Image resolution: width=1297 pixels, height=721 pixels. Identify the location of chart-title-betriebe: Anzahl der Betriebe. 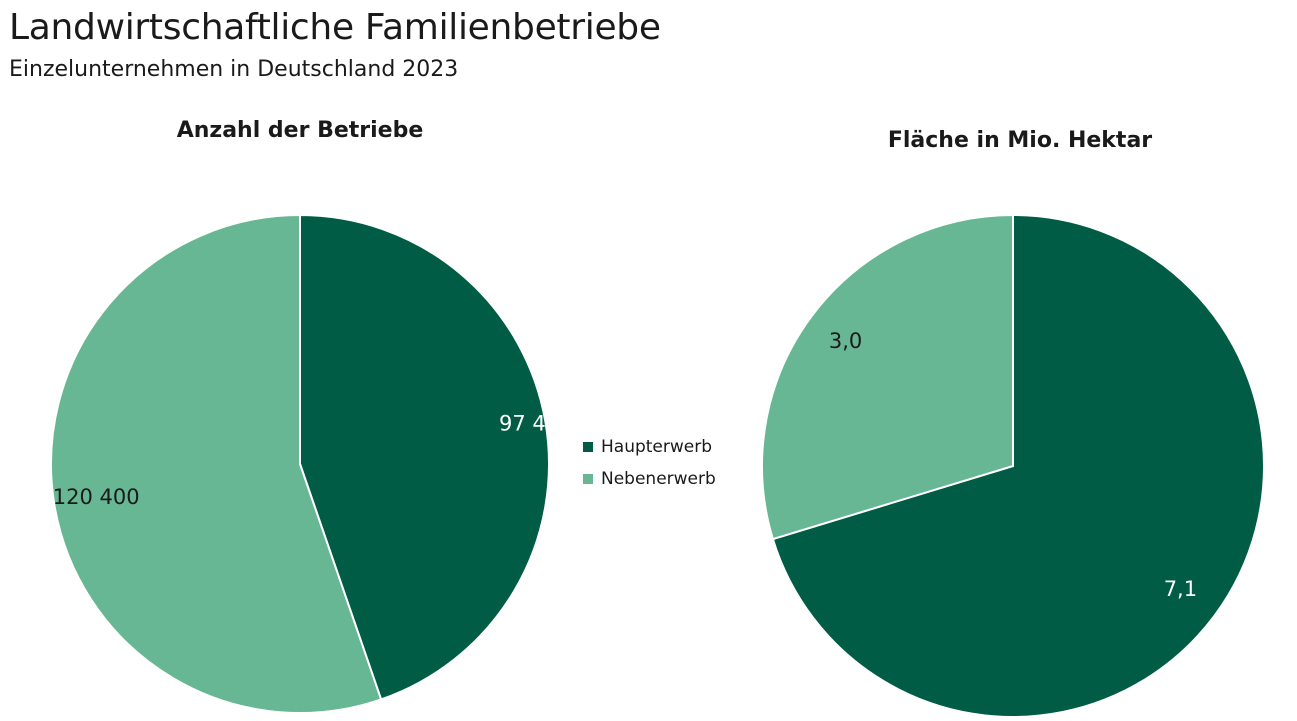
(300, 130).